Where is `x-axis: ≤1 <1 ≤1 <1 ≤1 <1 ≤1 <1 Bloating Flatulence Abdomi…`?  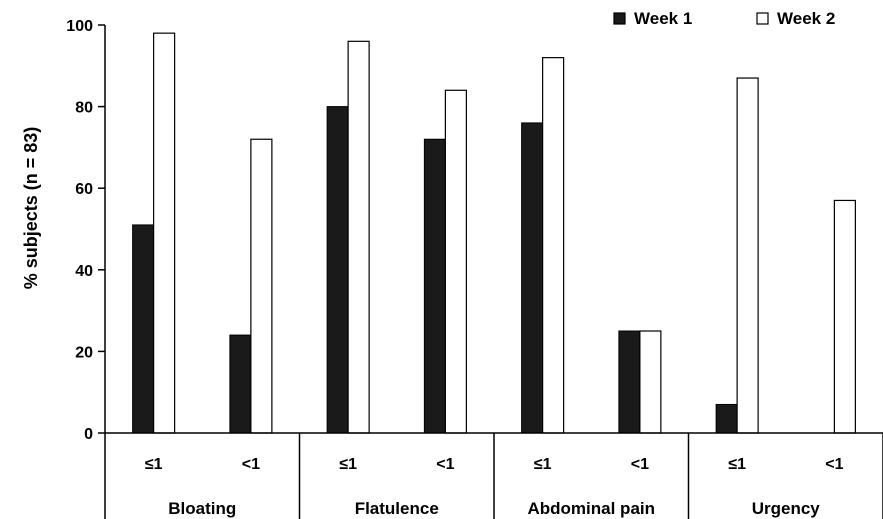
x-axis: ≤1 <1 ≤1 <1 ≤1 <1 ≤1 <1 Bloating Flatulence Abdomi… is located at coordinates (493, 475).